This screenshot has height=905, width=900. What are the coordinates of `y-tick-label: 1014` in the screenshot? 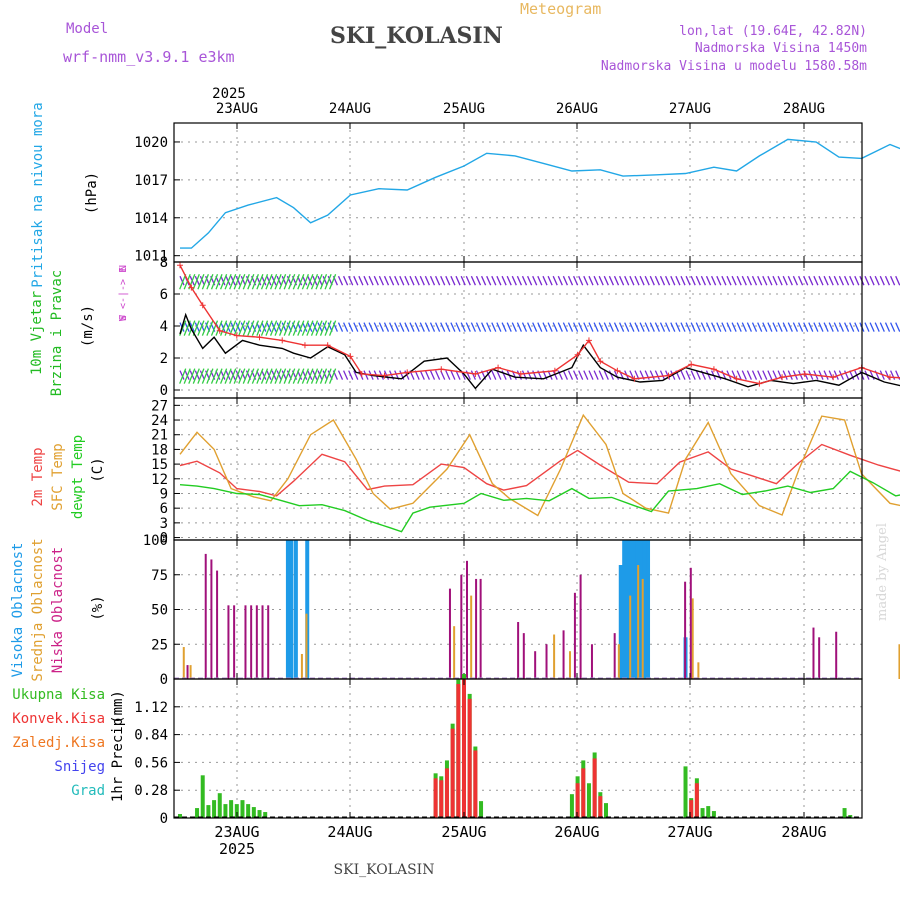 It's located at (151, 219).